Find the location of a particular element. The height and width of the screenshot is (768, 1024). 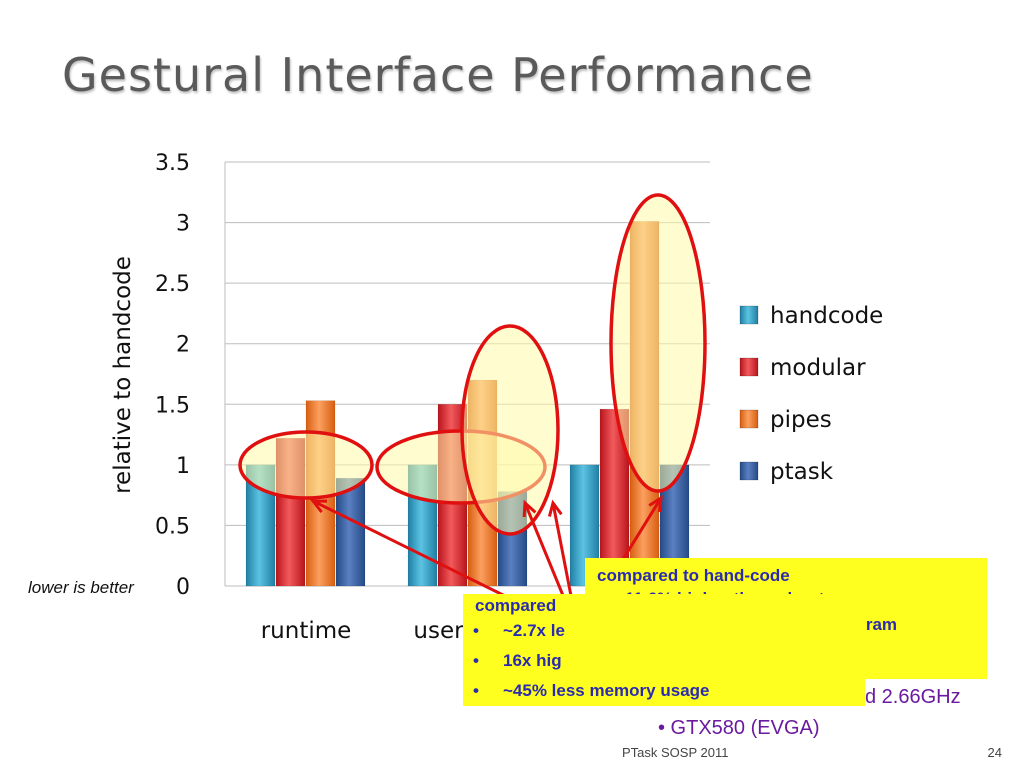

x-category-label: runtime is located at coordinates (306, 631).